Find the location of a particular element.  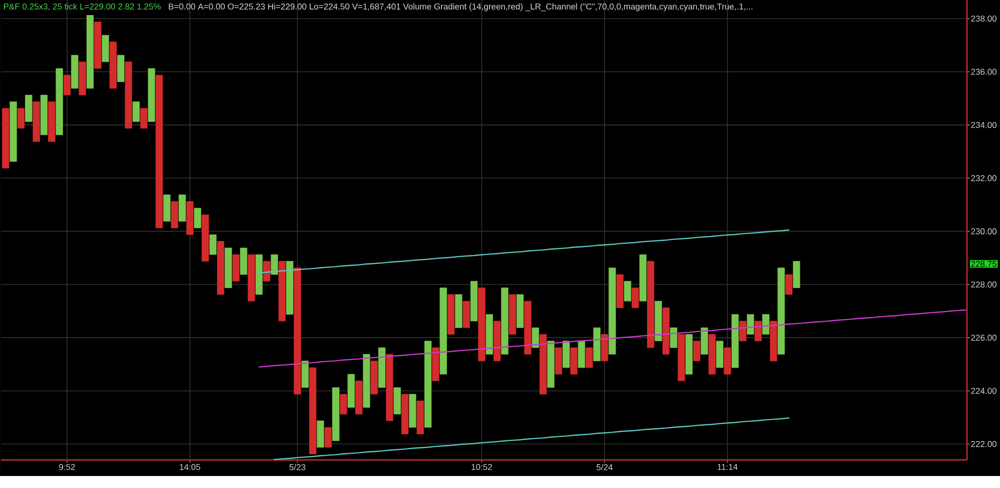

y-tick-label: 236.00 is located at coordinates (983, 71).